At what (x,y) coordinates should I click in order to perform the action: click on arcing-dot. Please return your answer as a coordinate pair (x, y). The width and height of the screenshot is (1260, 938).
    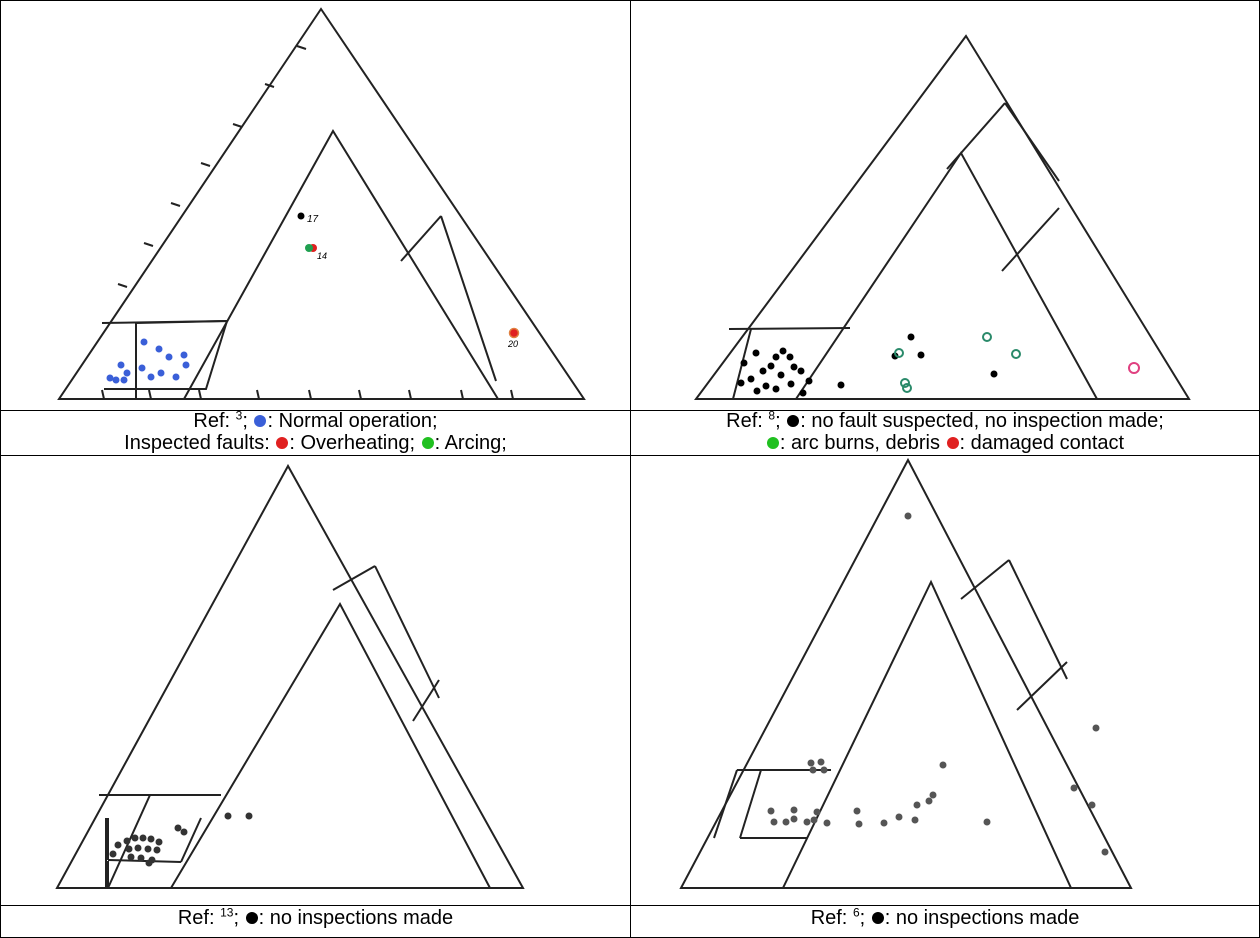
    Looking at the image, I should click on (427, 442).